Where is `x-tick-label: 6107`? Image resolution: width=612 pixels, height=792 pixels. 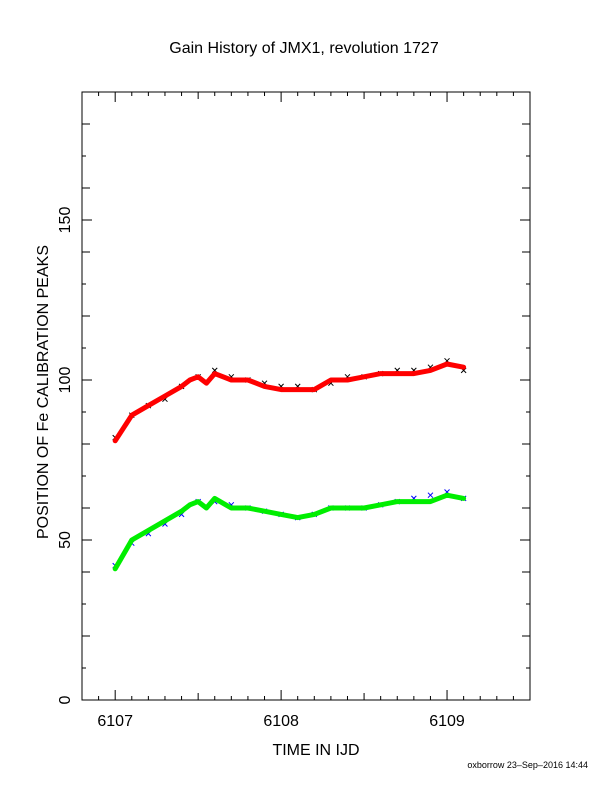 x-tick-label: 6107 is located at coordinates (115, 721).